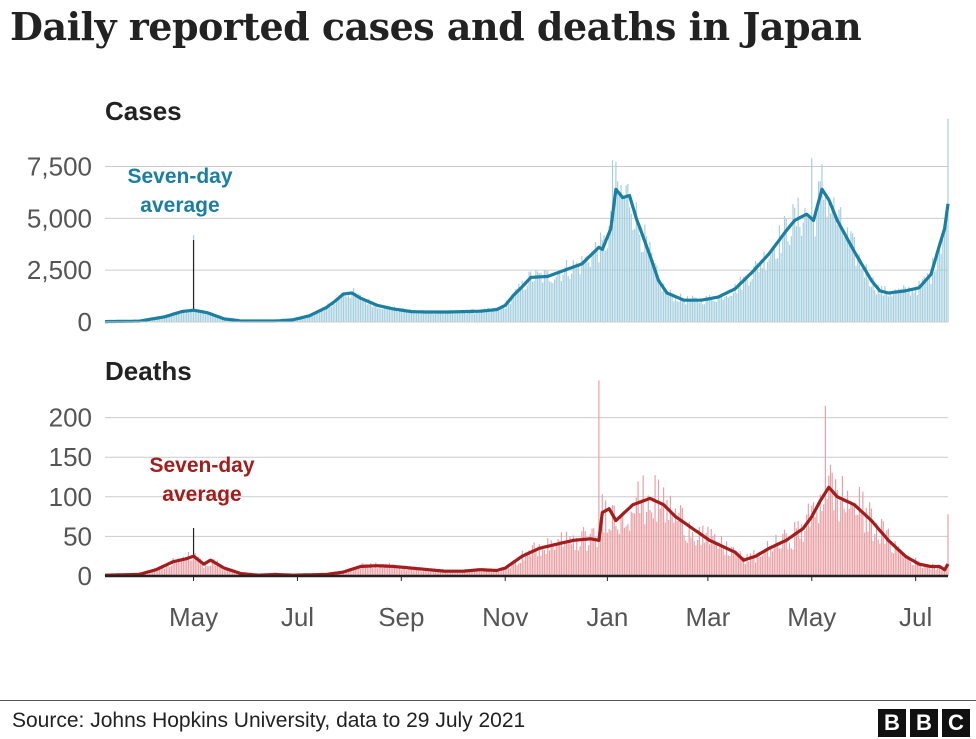 The width and height of the screenshot is (976, 739). What do you see at coordinates (85, 322) in the screenshot?
I see `cases-y-tick-label: 0` at bounding box center [85, 322].